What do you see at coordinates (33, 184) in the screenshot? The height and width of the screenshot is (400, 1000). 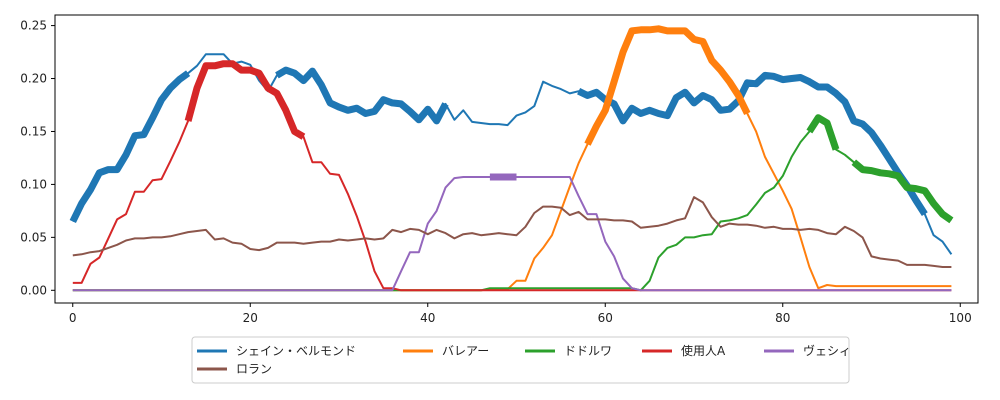 I see `y-tick-label-2: 0.10` at bounding box center [33, 184].